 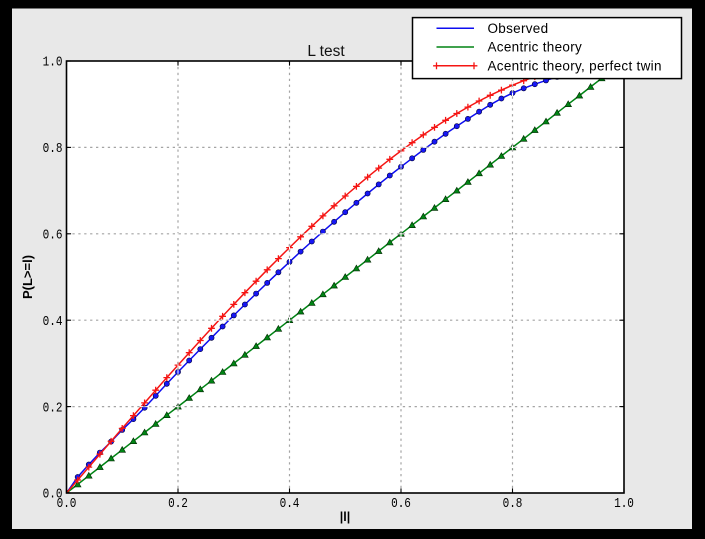 What do you see at coordinates (345, 517) in the screenshot?
I see `svg-text: |l|` at bounding box center [345, 517].